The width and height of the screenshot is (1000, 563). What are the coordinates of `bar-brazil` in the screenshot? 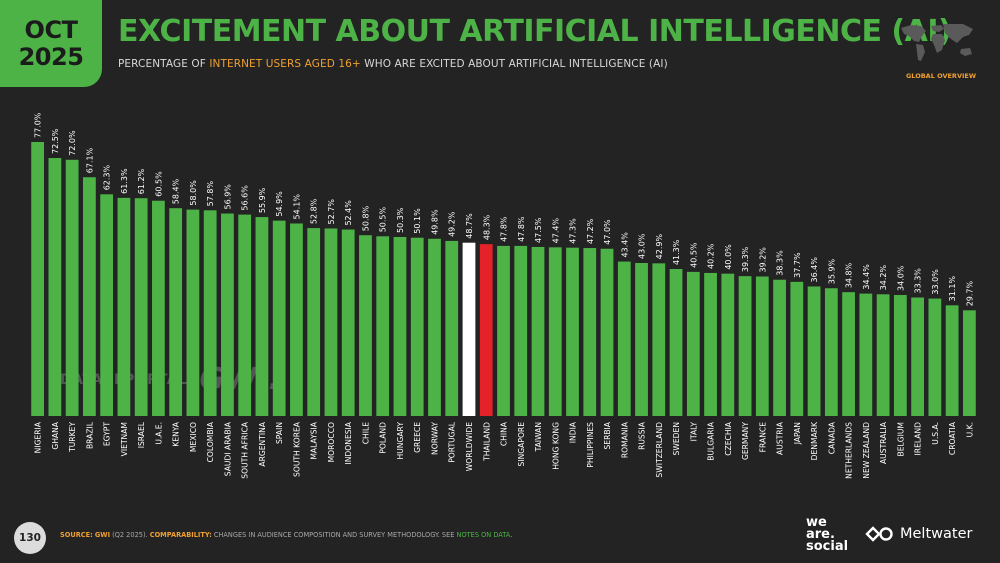 It's located at (89, 296).